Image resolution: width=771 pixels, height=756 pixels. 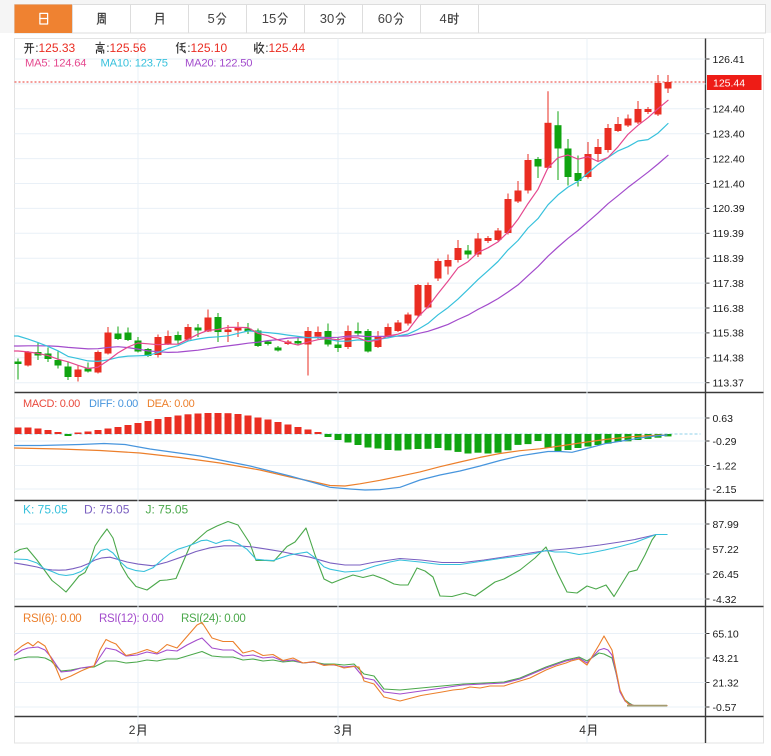 I want to click on svg-text: -4.32, so click(x=725, y=600).